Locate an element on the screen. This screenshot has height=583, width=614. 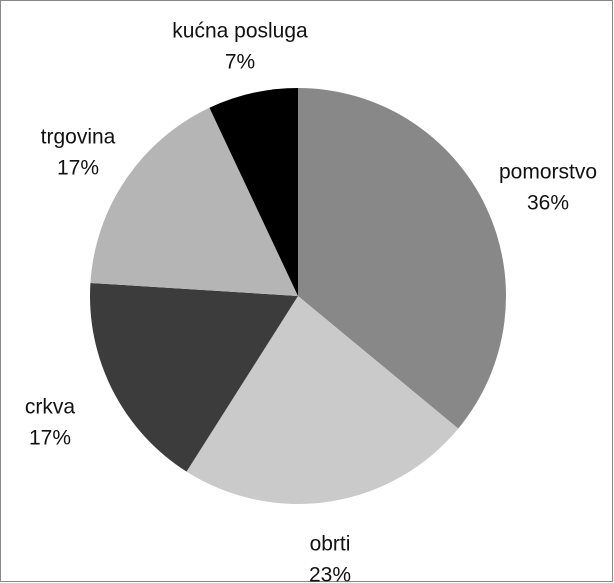
slice-label: kućna posluga is located at coordinates (240, 31).